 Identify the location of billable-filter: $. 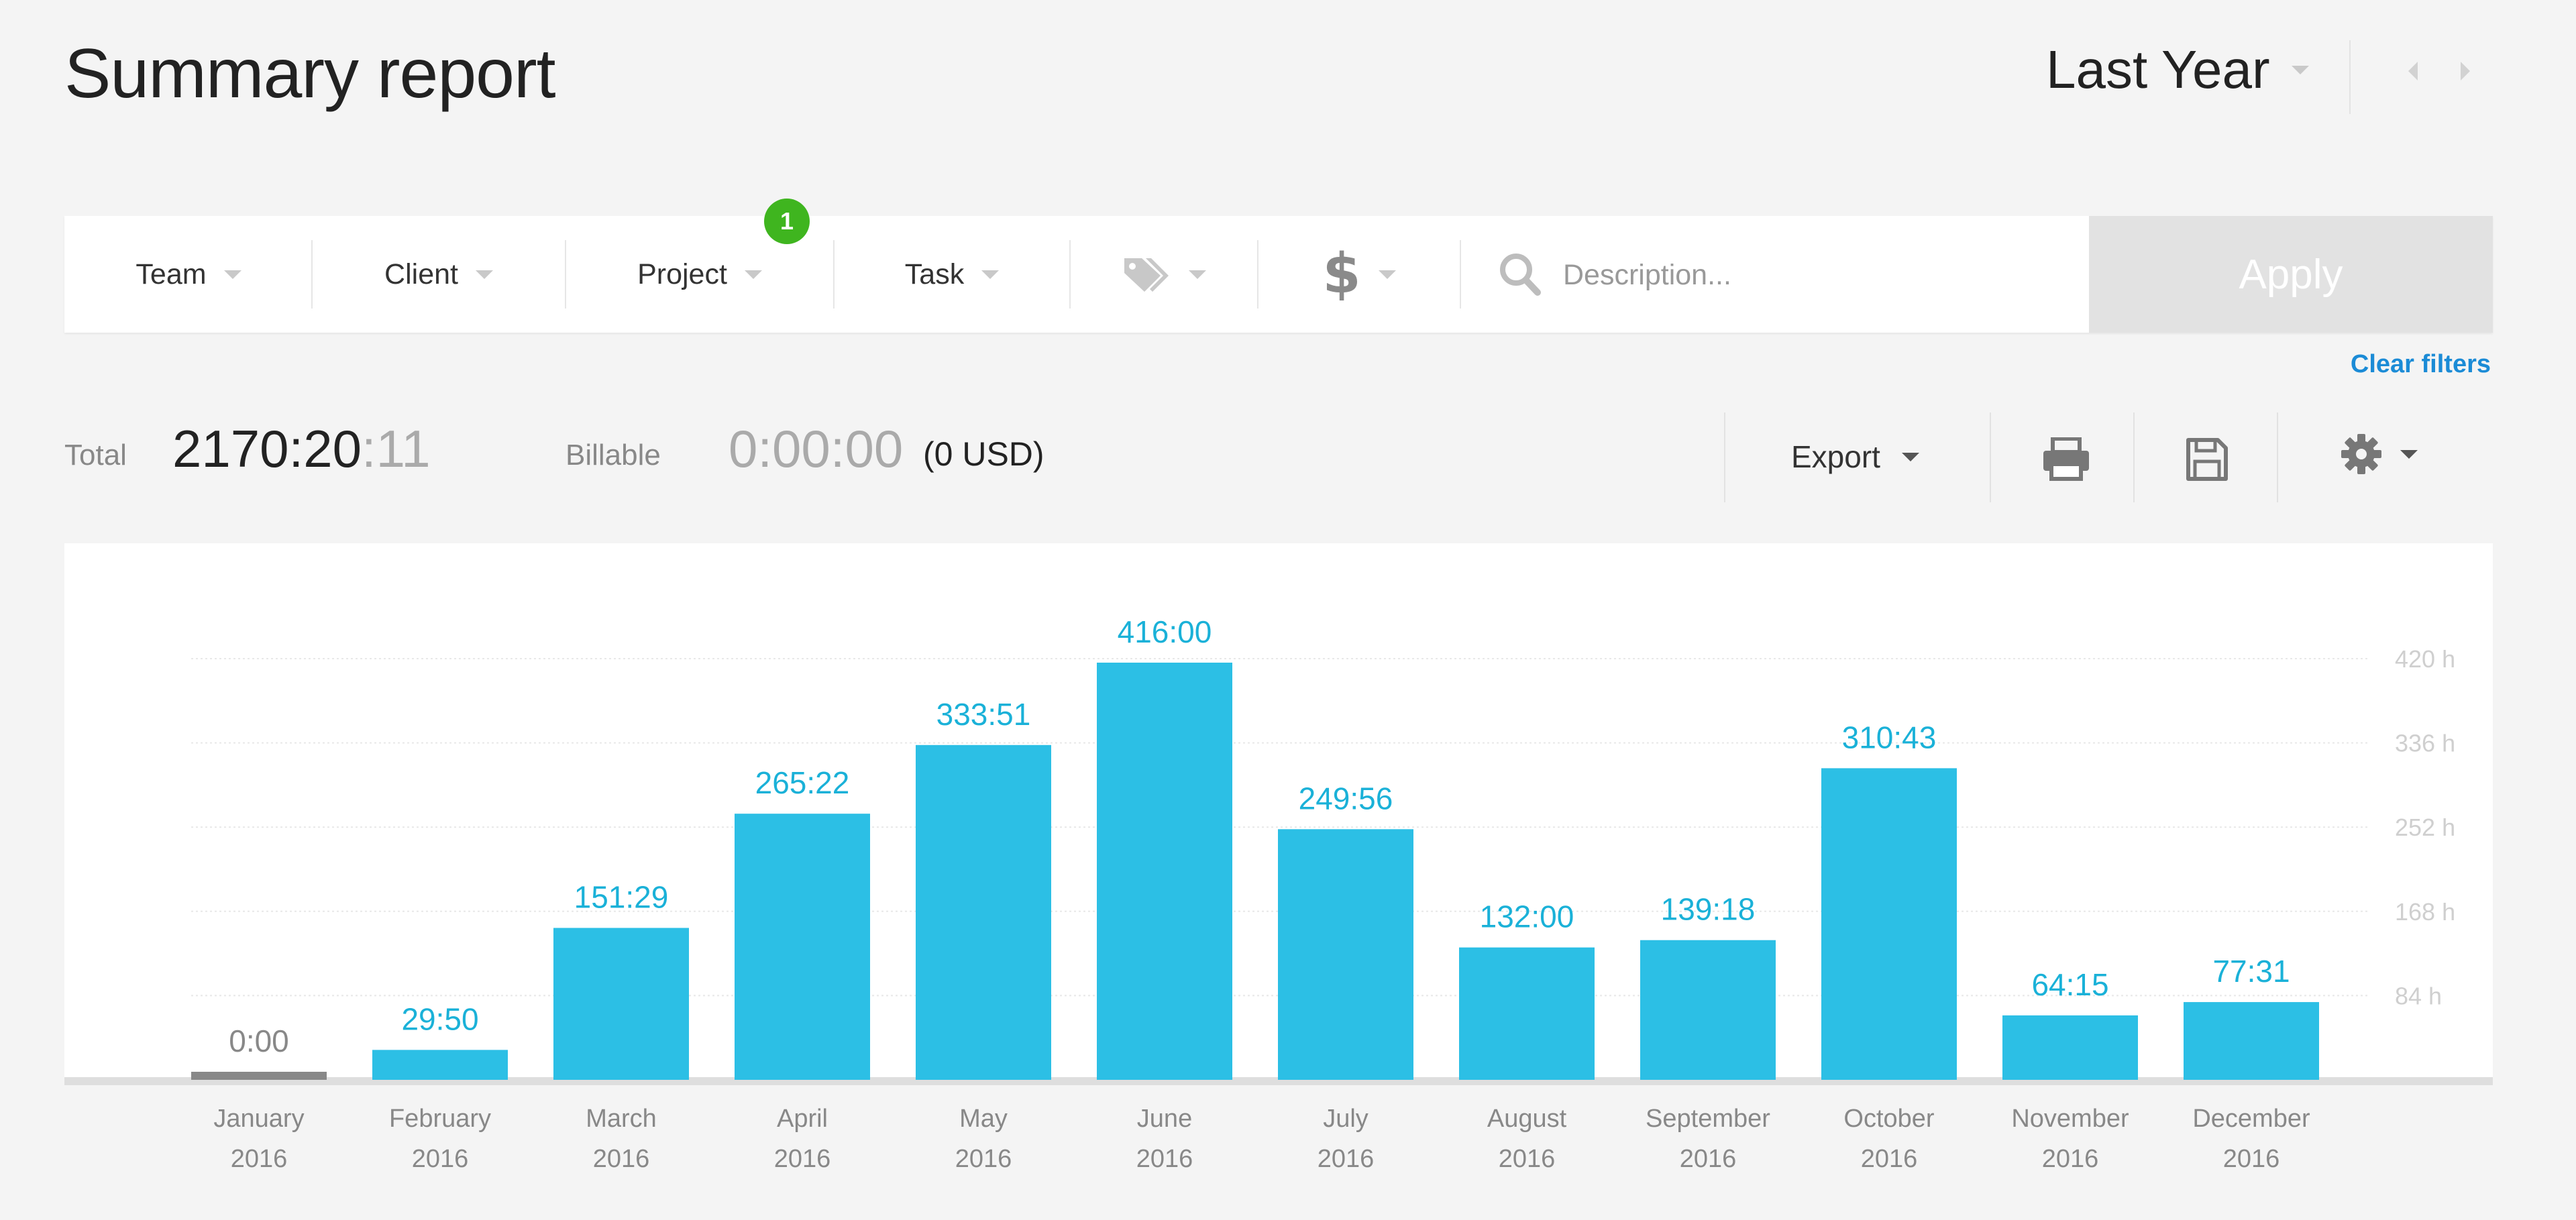
(1359, 274).